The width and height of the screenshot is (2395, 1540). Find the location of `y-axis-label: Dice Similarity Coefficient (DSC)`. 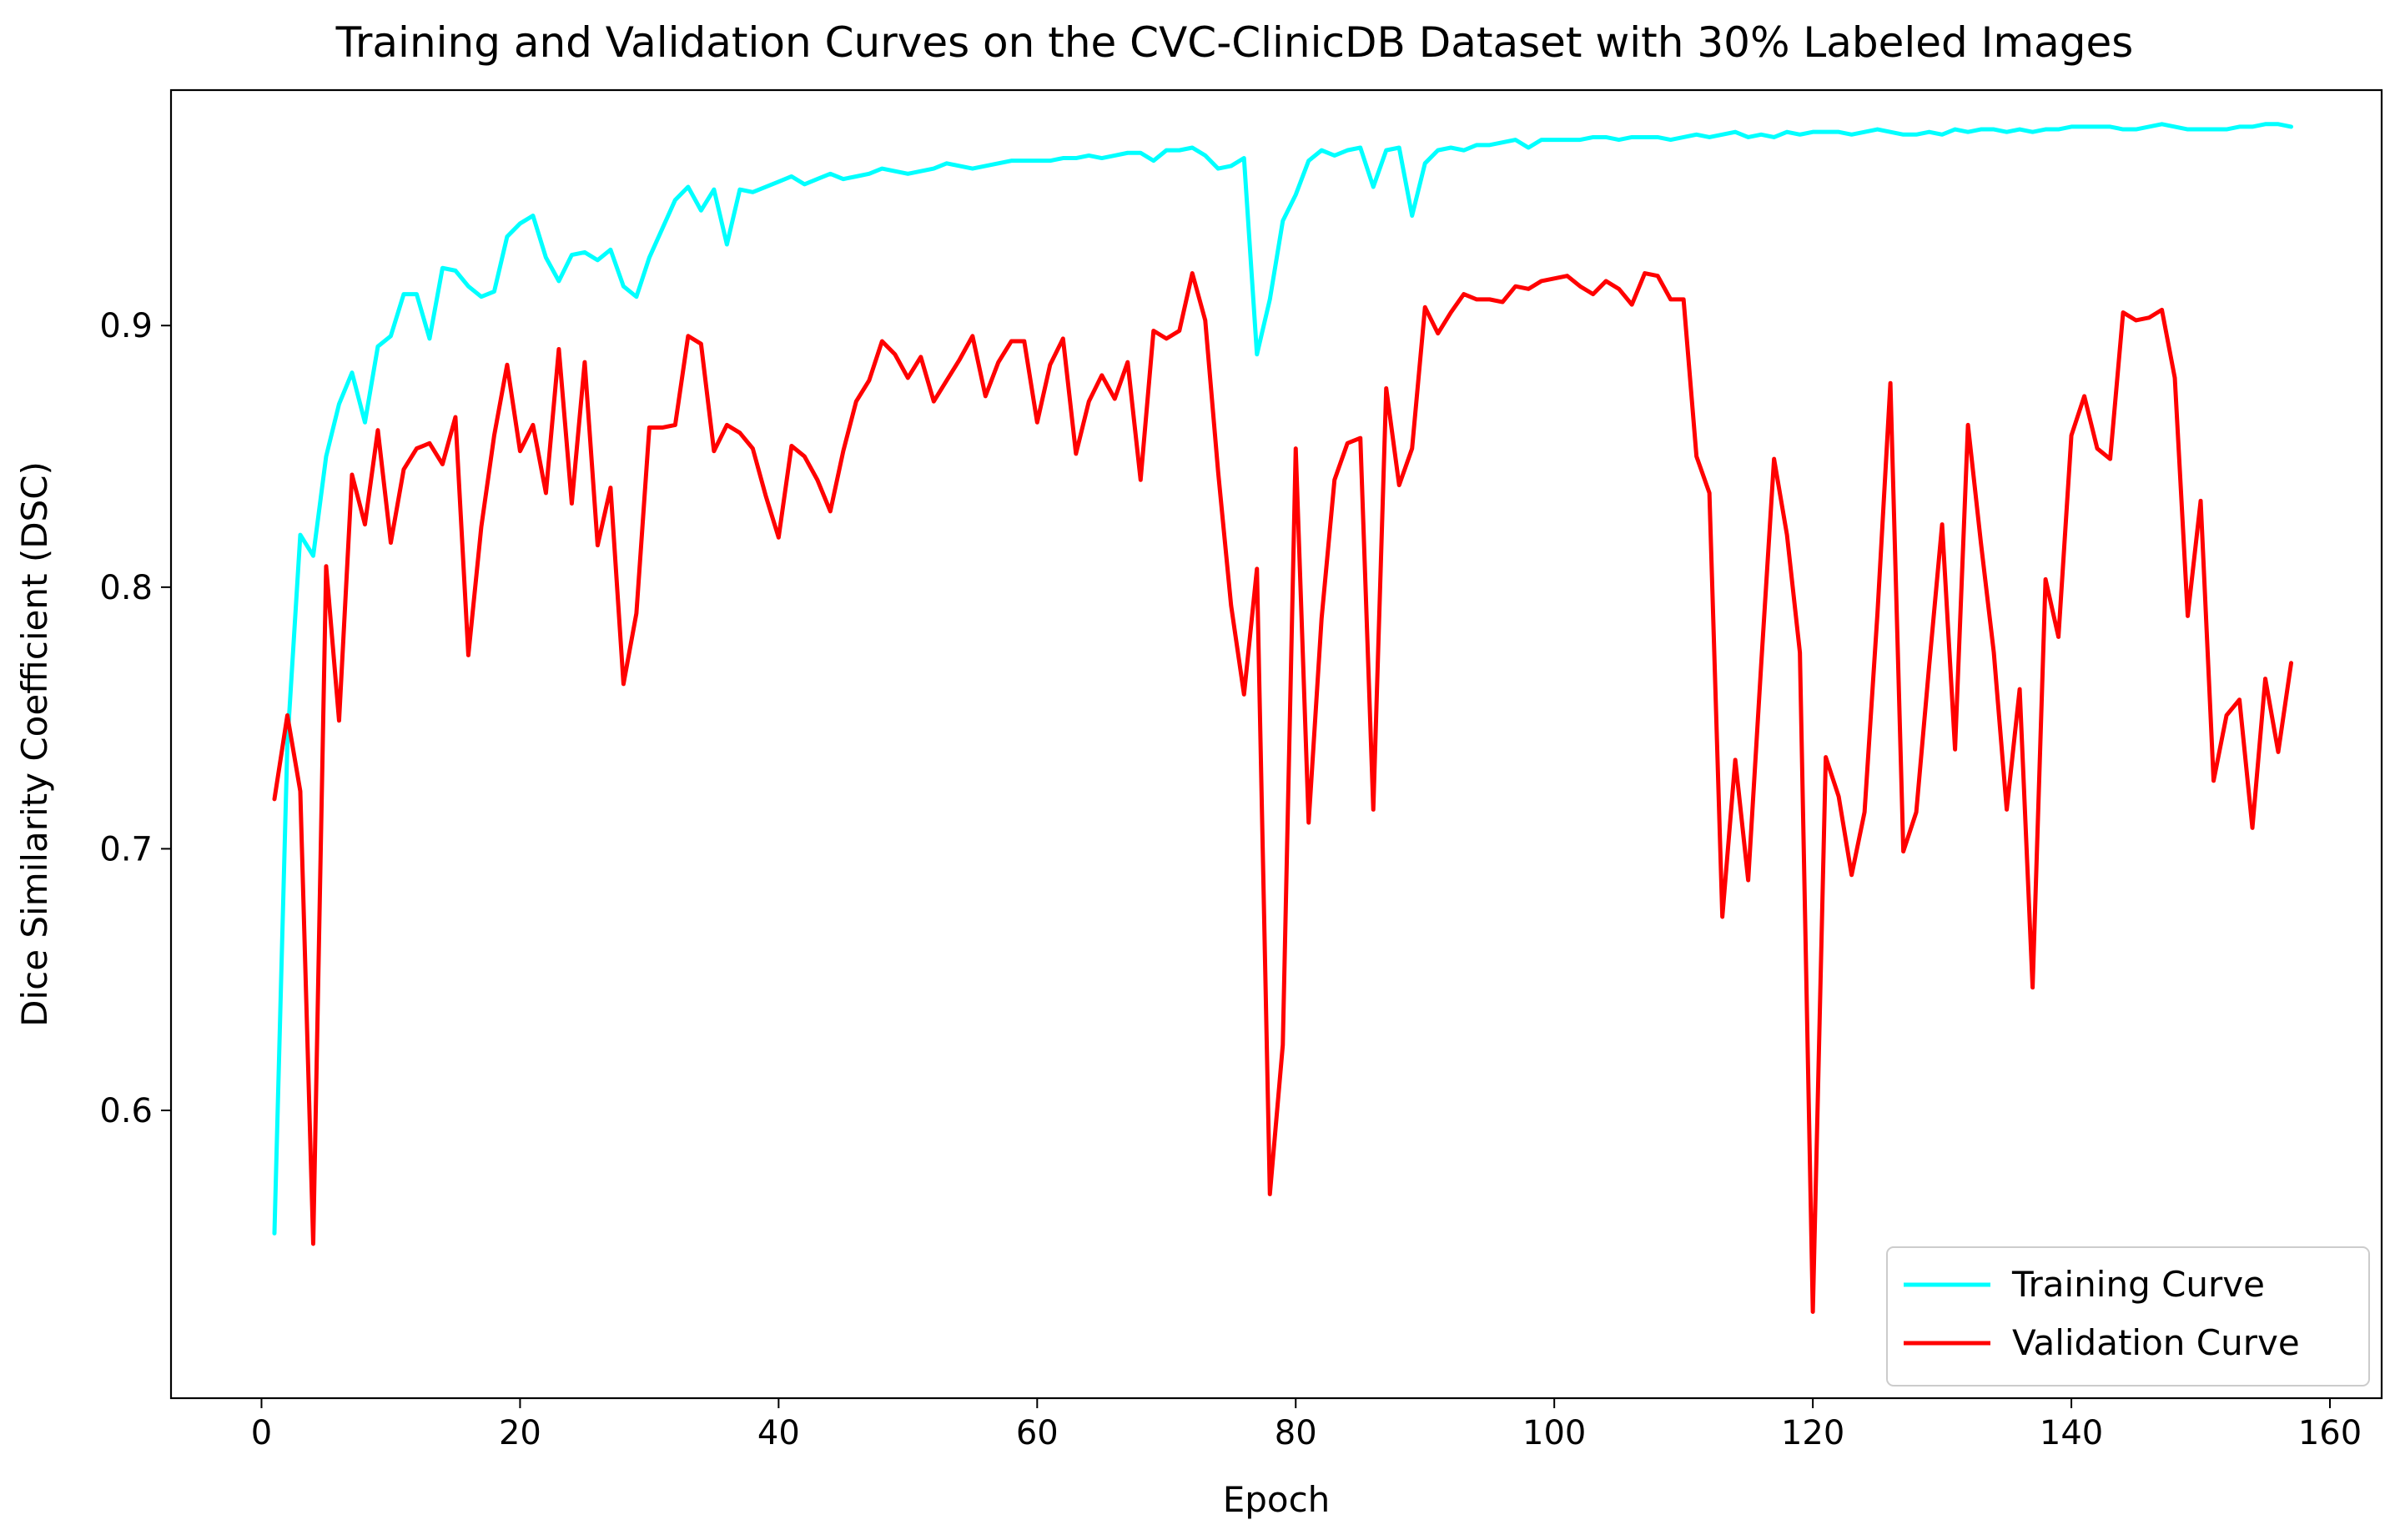

y-axis-label: Dice Similarity Coefficient (DSC) is located at coordinates (34, 744).